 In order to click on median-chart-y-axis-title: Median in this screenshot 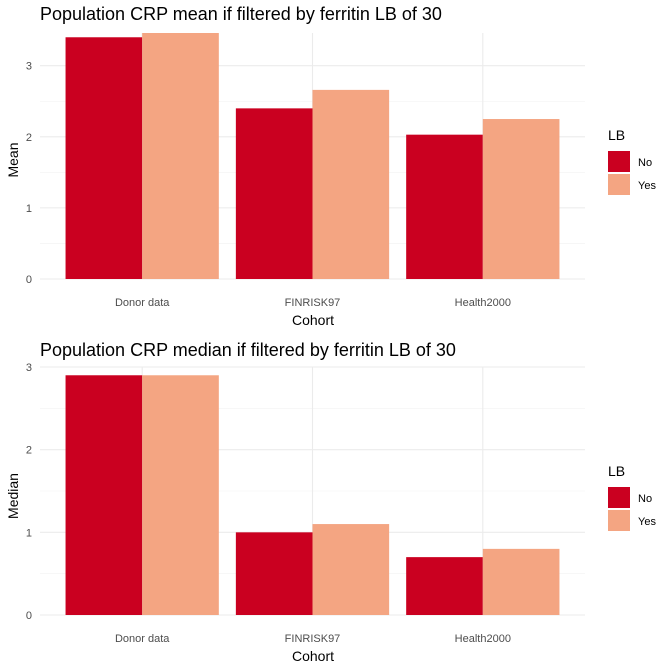, I will do `click(13, 496)`.